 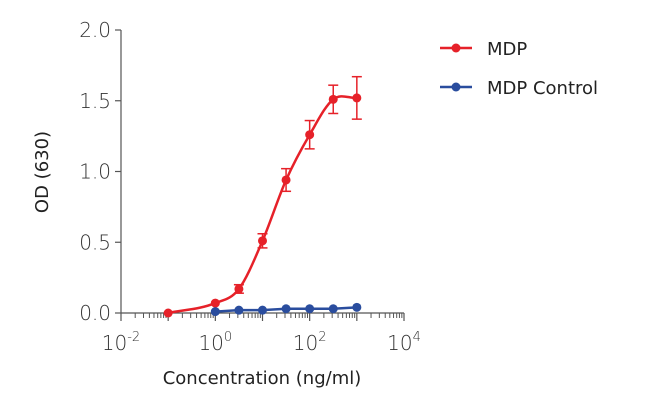 I want to click on legend-marker-mdp, so click(x=456, y=48).